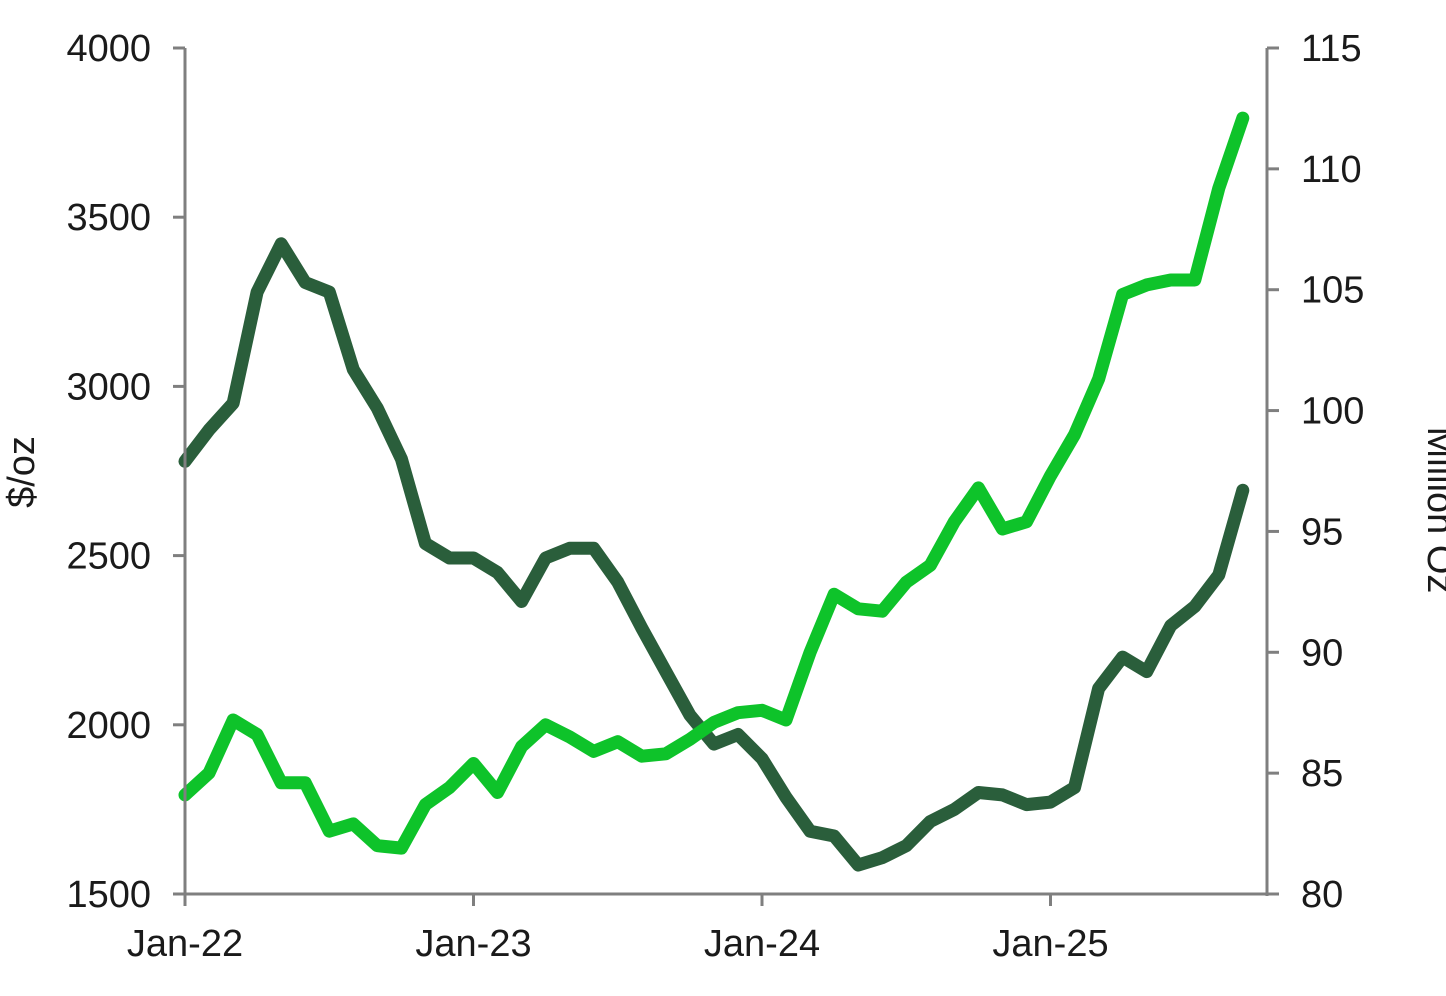 This screenshot has width=1446, height=996. What do you see at coordinates (108, 726) in the screenshot?
I see `left-y-tick-label: 2000` at bounding box center [108, 726].